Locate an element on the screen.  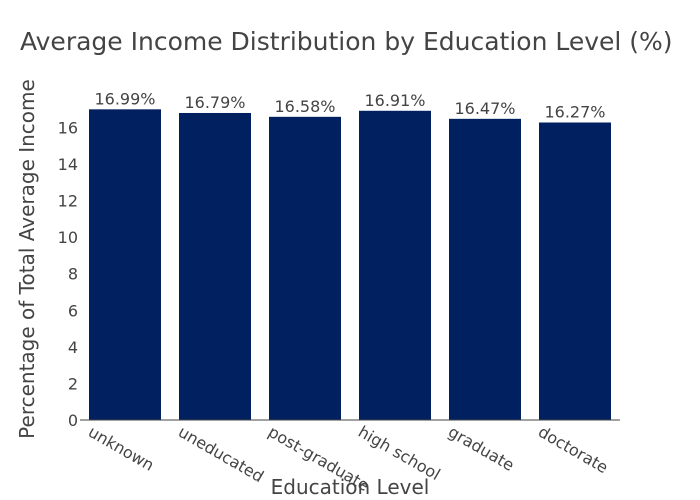
y-tick-label: 6 is located at coordinates (73, 310).